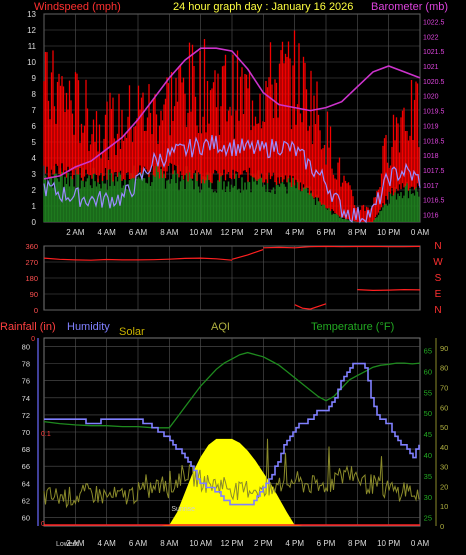  I want to click on solar-area, so click(232, 482).